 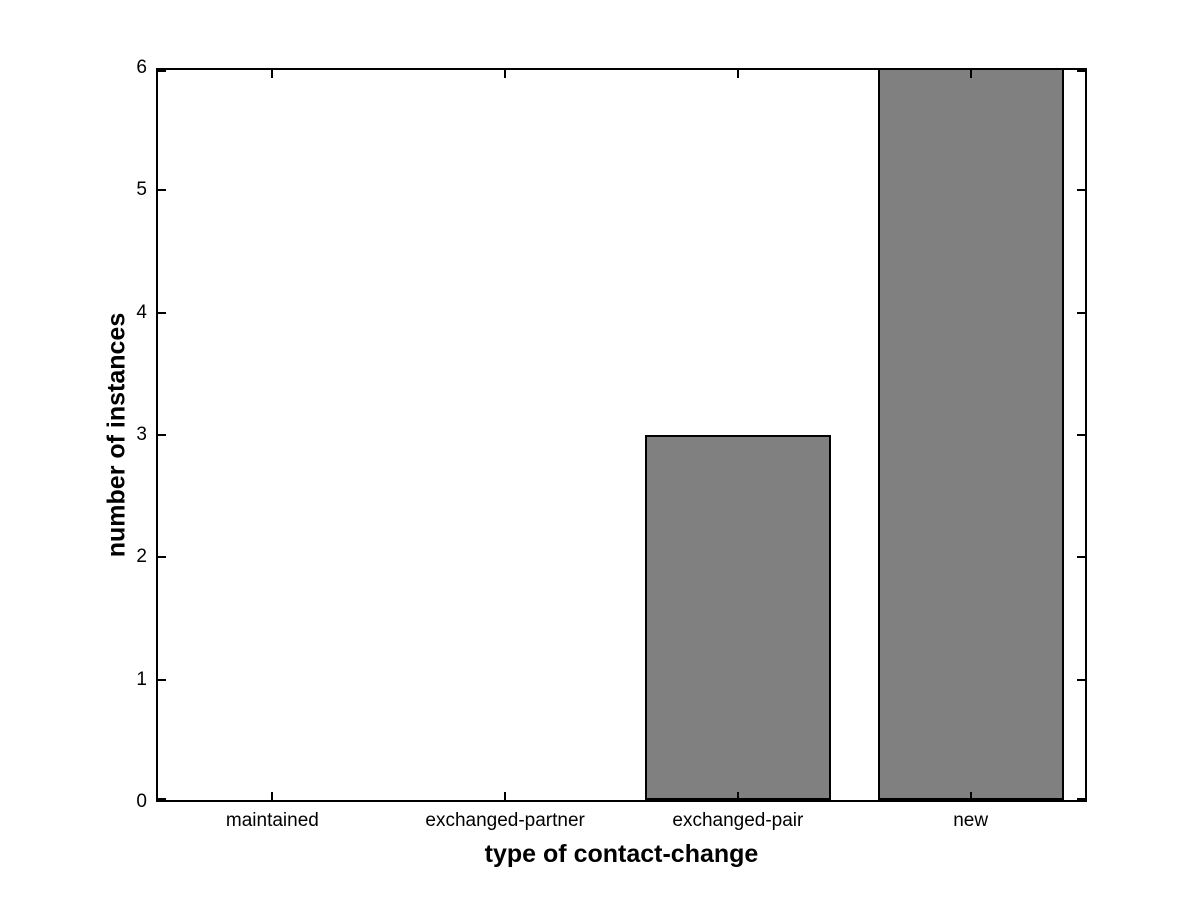 What do you see at coordinates (141, 557) in the screenshot?
I see `y-tick-label-2: 2` at bounding box center [141, 557].